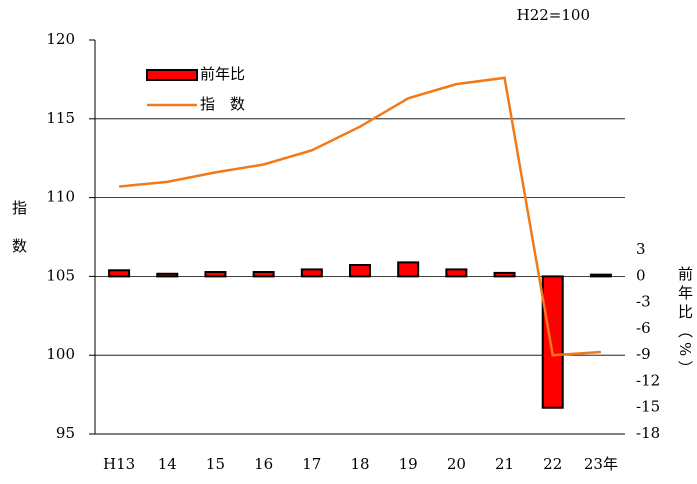 The image size is (697, 484). What do you see at coordinates (359, 464) in the screenshot?
I see `x-tick-label: 18` at bounding box center [359, 464].